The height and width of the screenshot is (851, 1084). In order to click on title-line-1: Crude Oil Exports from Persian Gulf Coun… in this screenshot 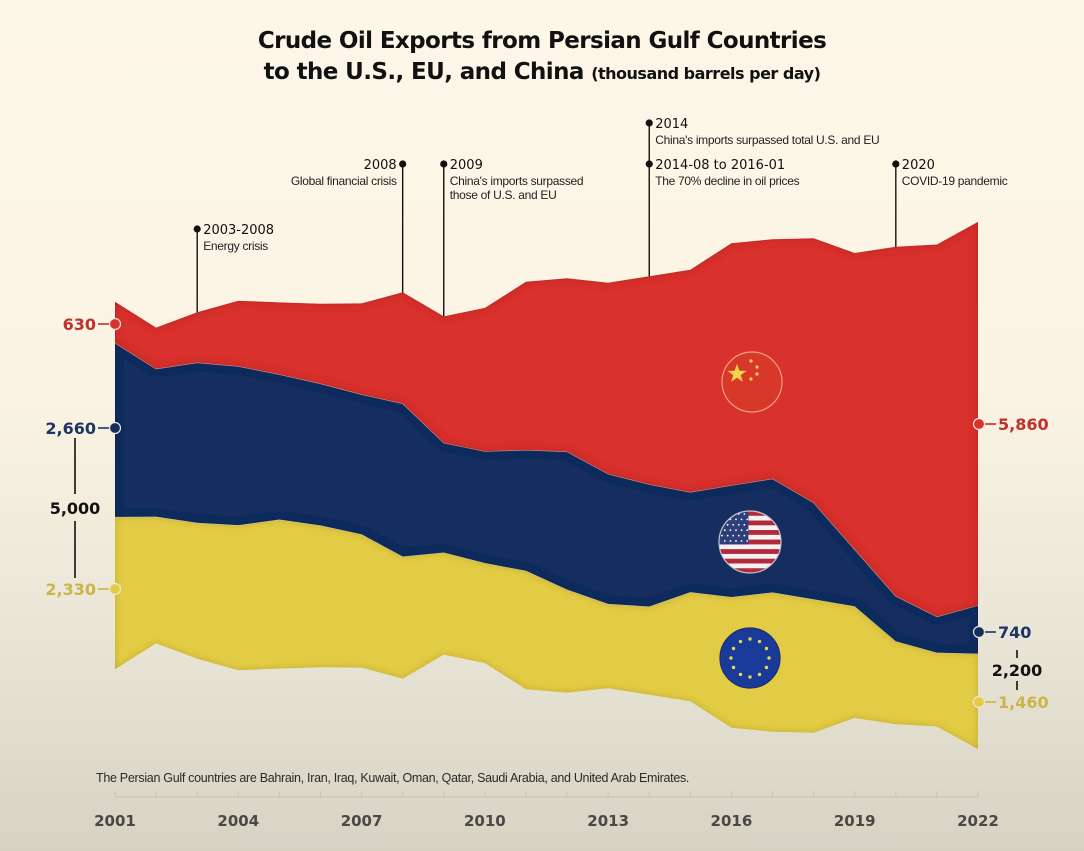, I will do `click(542, 41)`.